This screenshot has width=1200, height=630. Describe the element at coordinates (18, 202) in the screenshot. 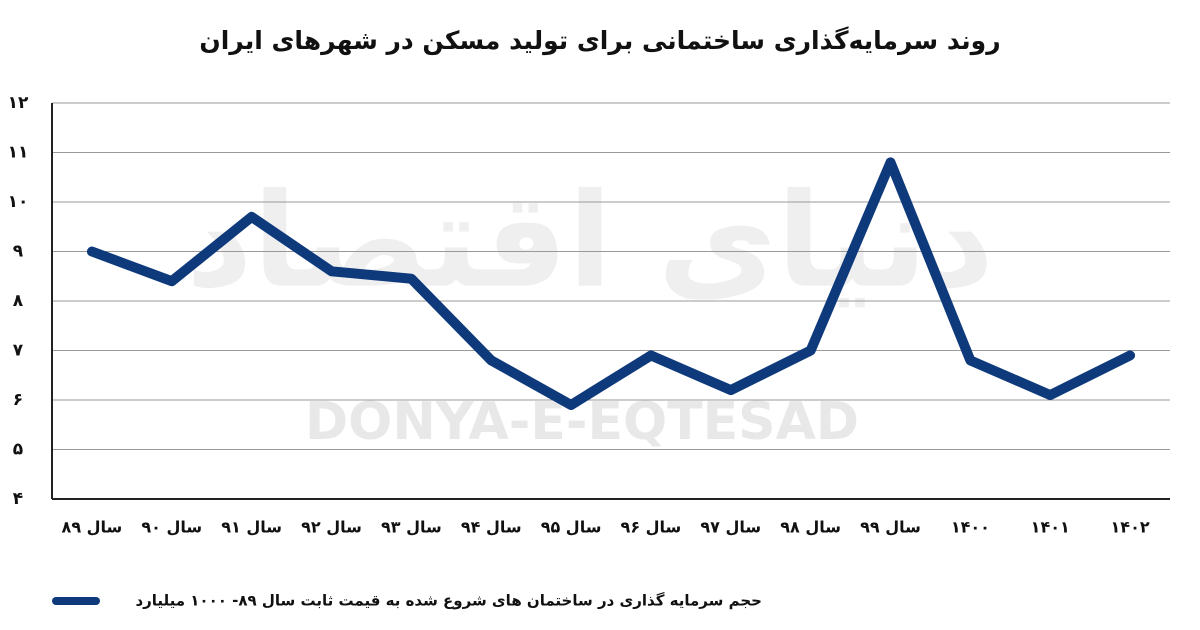

I see `y-tick-label: ۱۰` at that location.